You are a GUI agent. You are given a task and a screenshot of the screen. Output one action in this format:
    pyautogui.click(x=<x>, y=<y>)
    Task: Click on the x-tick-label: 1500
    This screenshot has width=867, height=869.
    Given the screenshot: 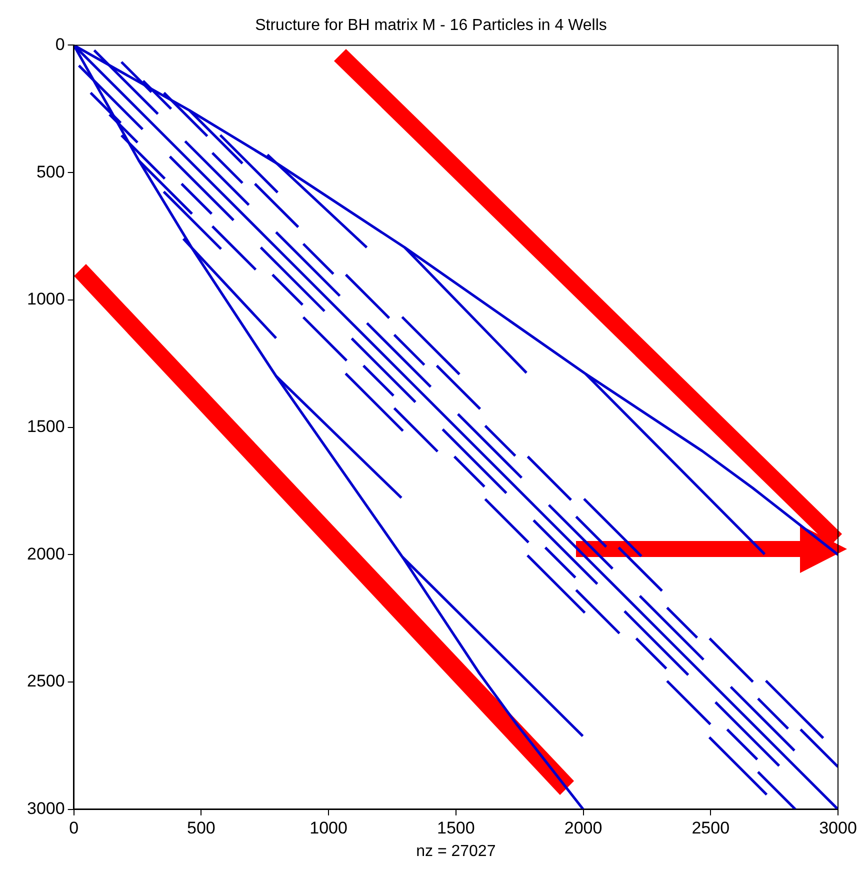 What is the action you would take?
    pyautogui.click(x=455, y=828)
    